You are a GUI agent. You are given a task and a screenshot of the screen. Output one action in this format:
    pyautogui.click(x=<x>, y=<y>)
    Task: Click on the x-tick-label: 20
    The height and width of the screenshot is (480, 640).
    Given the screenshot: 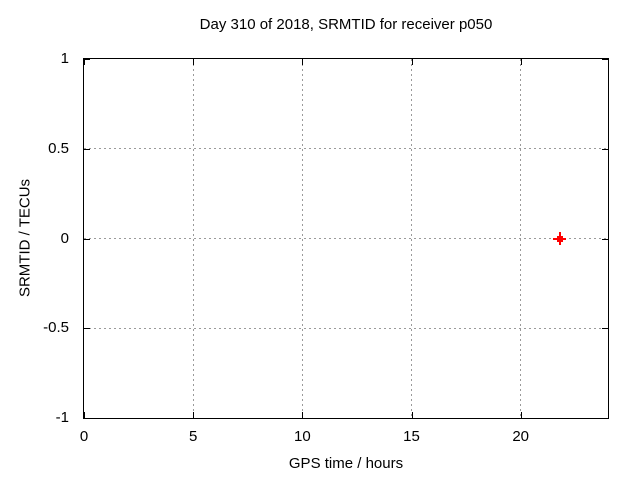 What is the action you would take?
    pyautogui.click(x=520, y=436)
    